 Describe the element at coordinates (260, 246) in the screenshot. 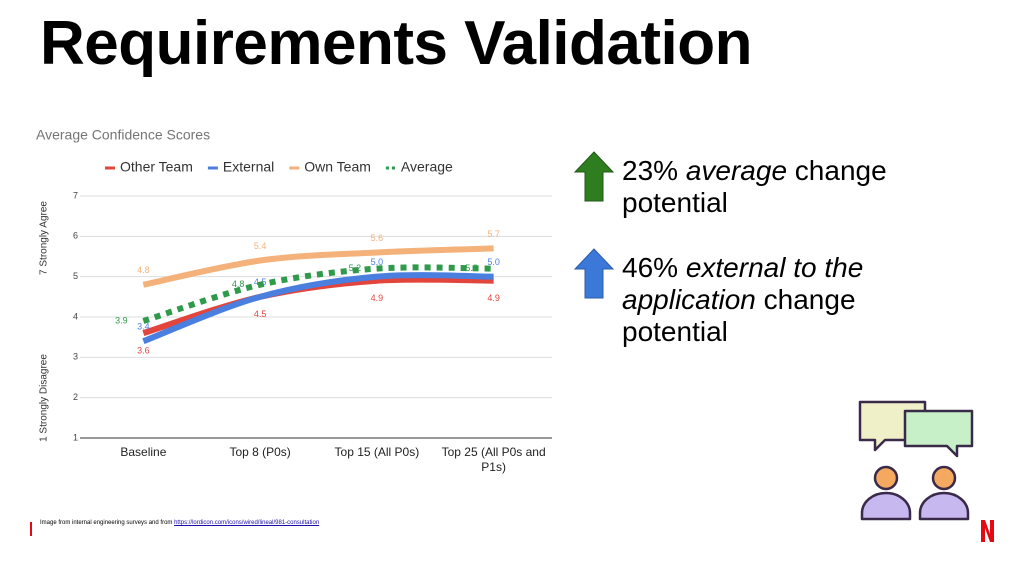

I see `data-label: 5.4` at that location.